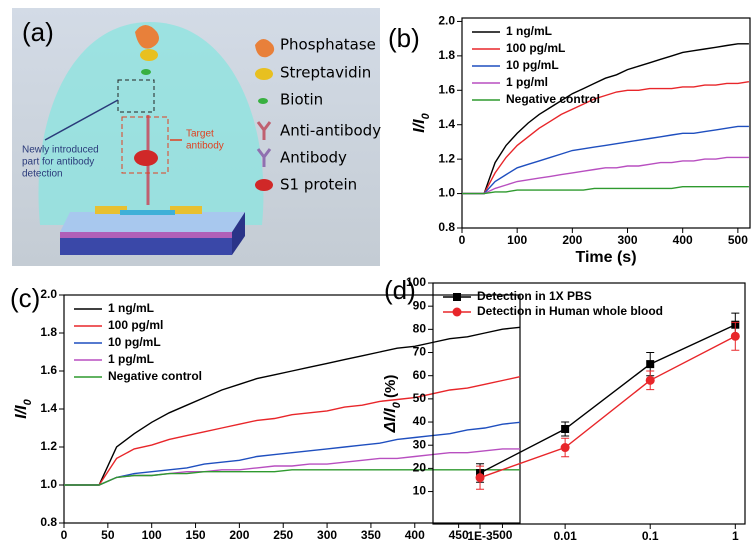 This screenshot has height=542, width=751. I want to click on x-axis-label: Time (s), so click(605, 257).